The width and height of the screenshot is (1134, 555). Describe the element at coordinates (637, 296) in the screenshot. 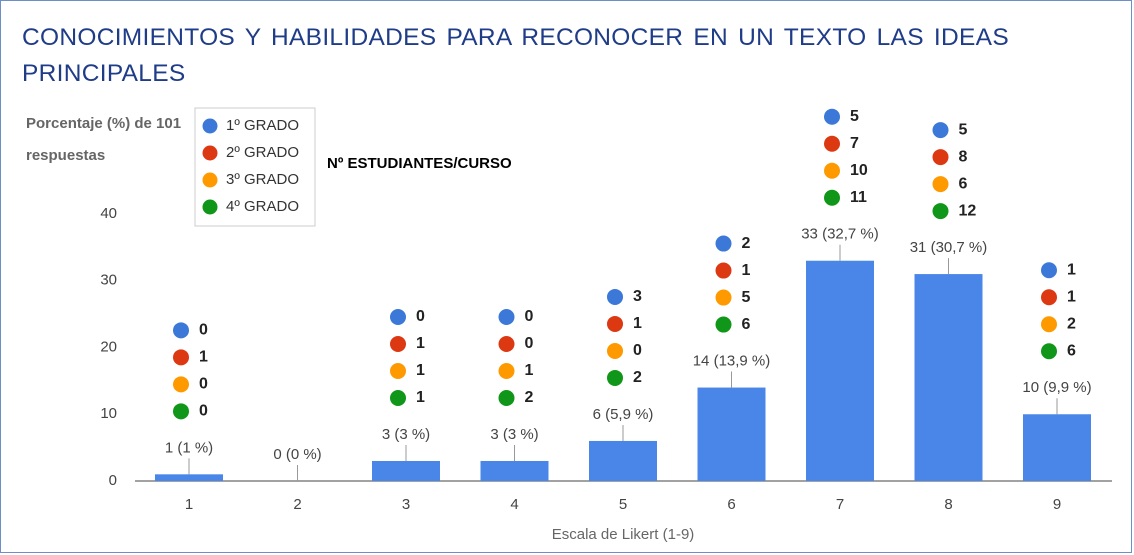

I see `grade-count: 3` at that location.